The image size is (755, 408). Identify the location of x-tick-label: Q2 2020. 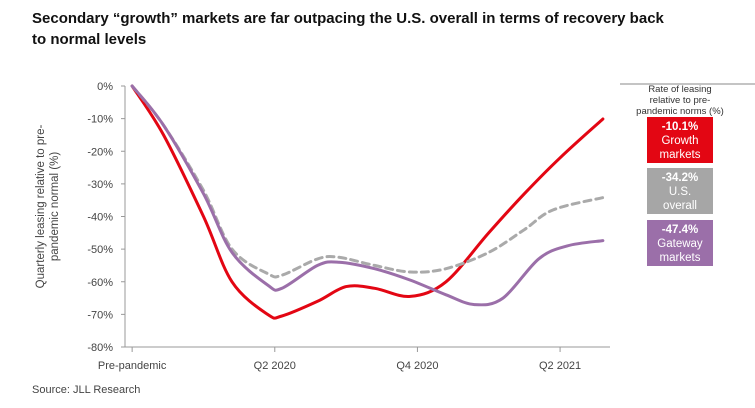
(275, 366).